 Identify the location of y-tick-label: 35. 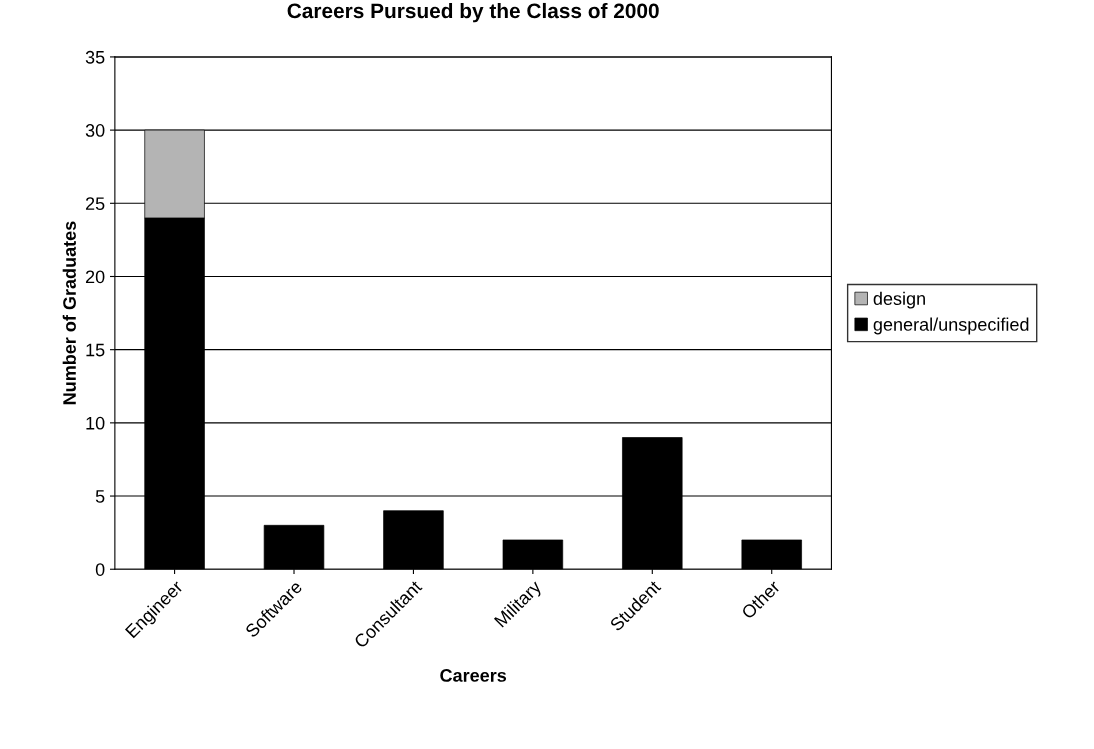
(95, 57).